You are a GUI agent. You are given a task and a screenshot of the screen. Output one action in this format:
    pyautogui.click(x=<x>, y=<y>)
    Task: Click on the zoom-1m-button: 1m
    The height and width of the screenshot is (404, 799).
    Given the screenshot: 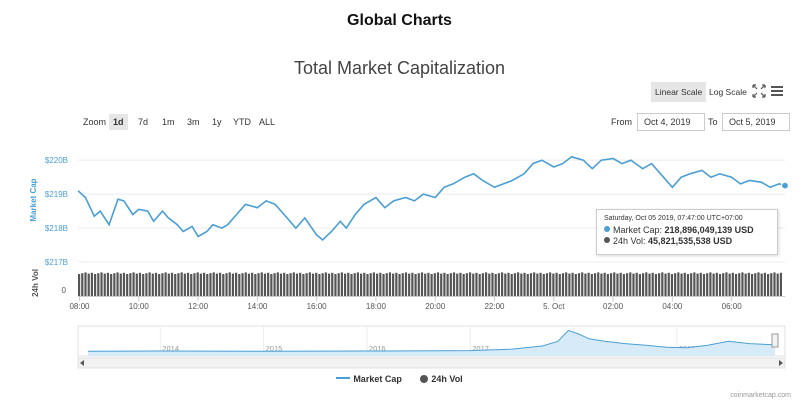 What is the action you would take?
    pyautogui.click(x=168, y=122)
    